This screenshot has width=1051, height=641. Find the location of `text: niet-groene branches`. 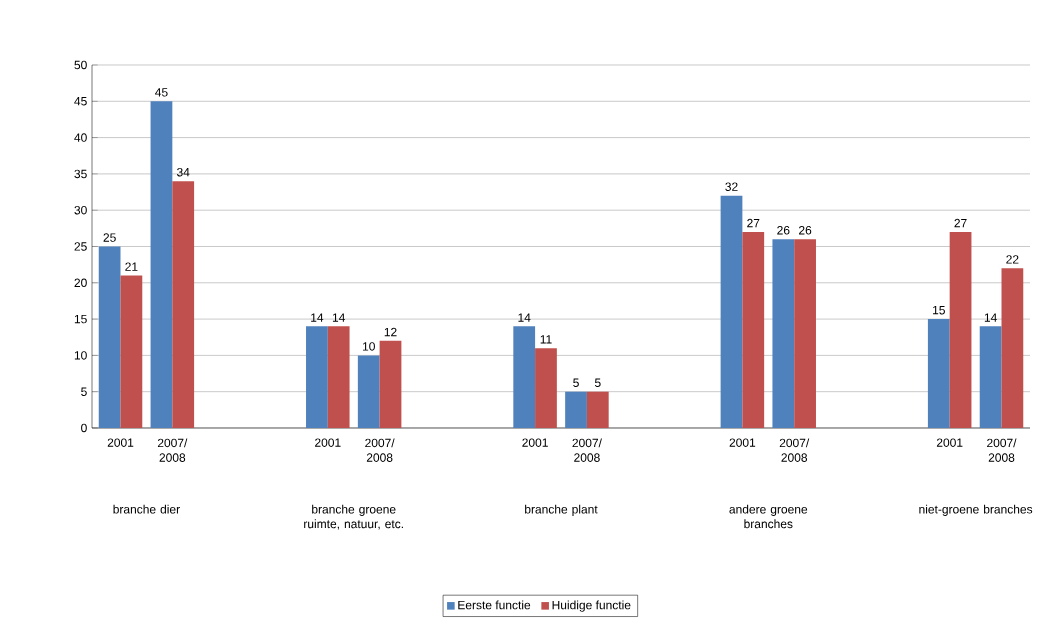

text: niet-groene branches is located at coordinates (976, 510).